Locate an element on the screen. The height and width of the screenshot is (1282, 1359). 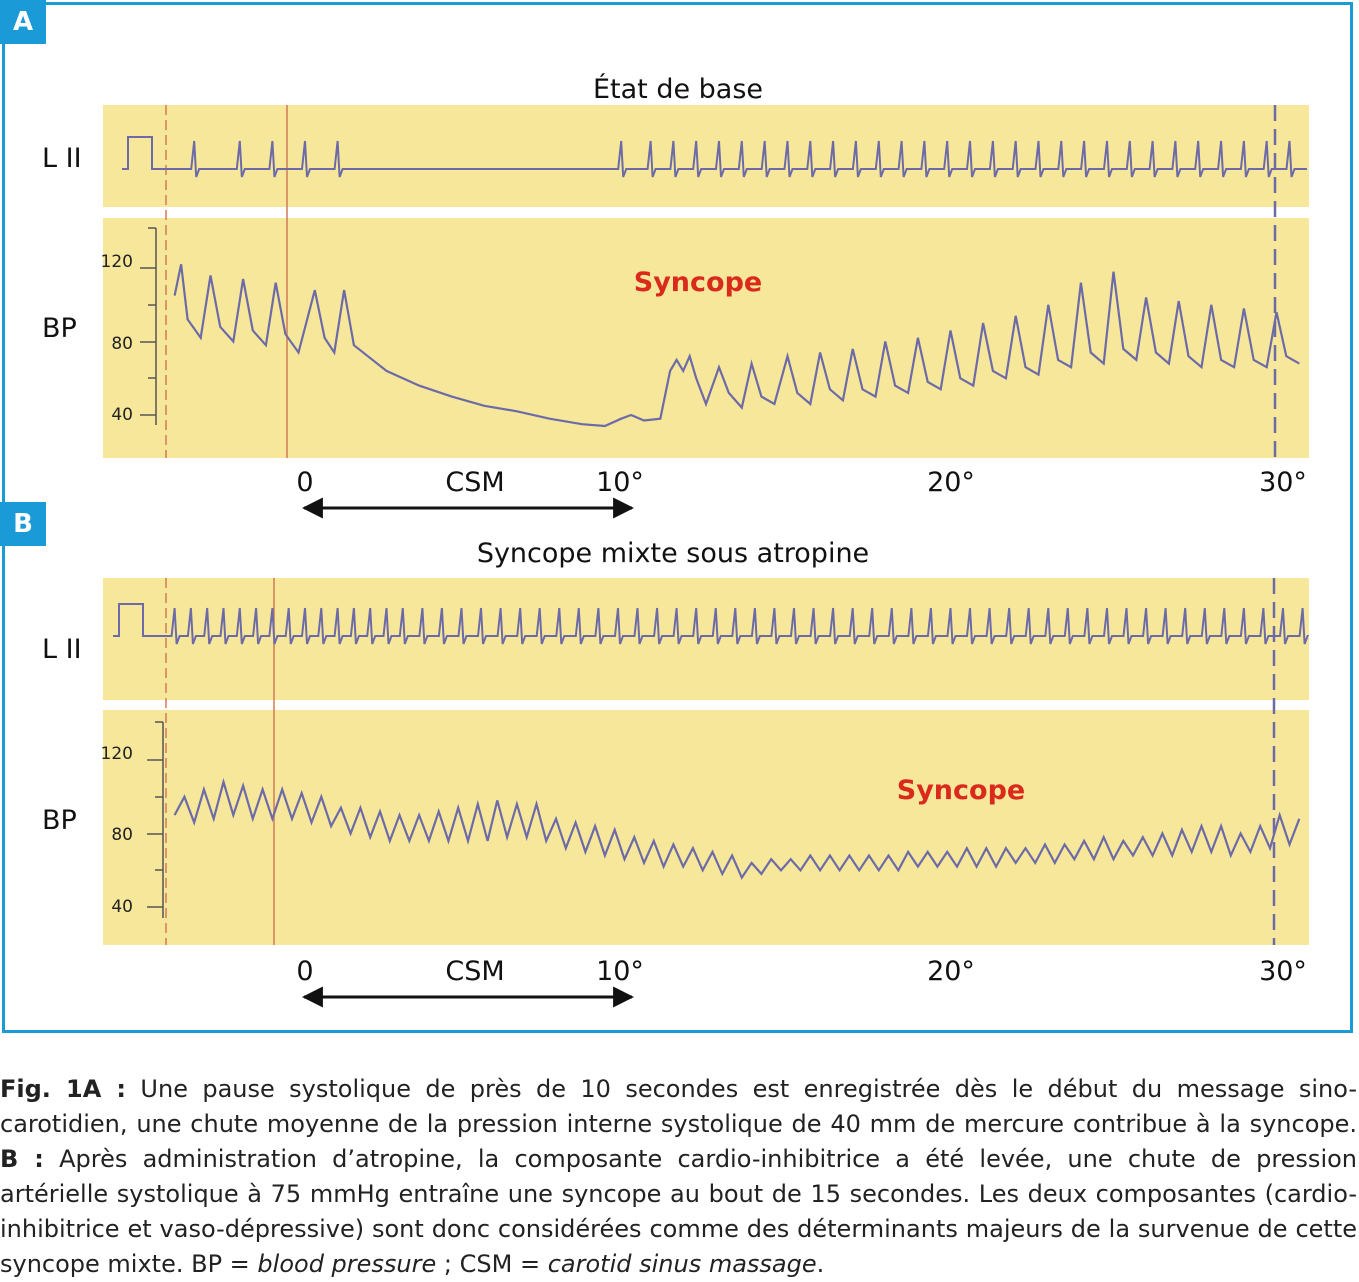
panel-b-title: Syncope mixte sous atropine is located at coordinates (673, 553).